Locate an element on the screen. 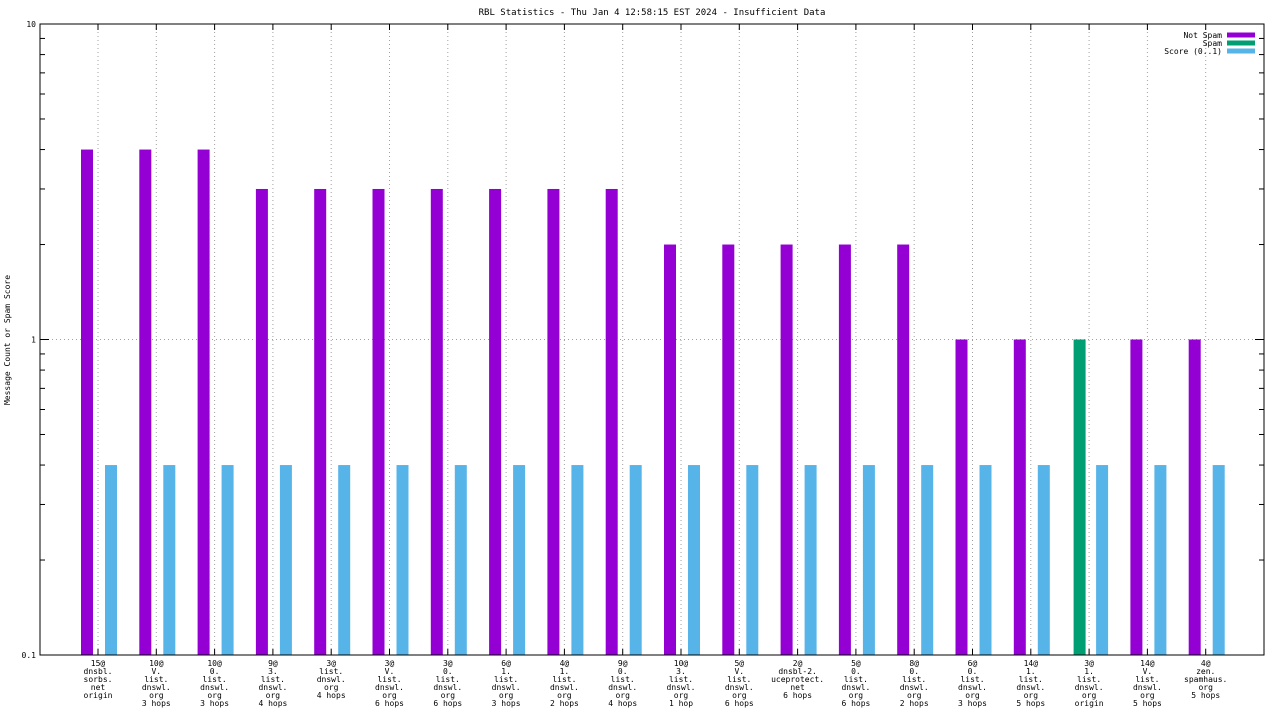 The width and height of the screenshot is (1280, 720). x-tick-label: 6@ 1. list. dnswl. org 3 hops is located at coordinates (506, 683).